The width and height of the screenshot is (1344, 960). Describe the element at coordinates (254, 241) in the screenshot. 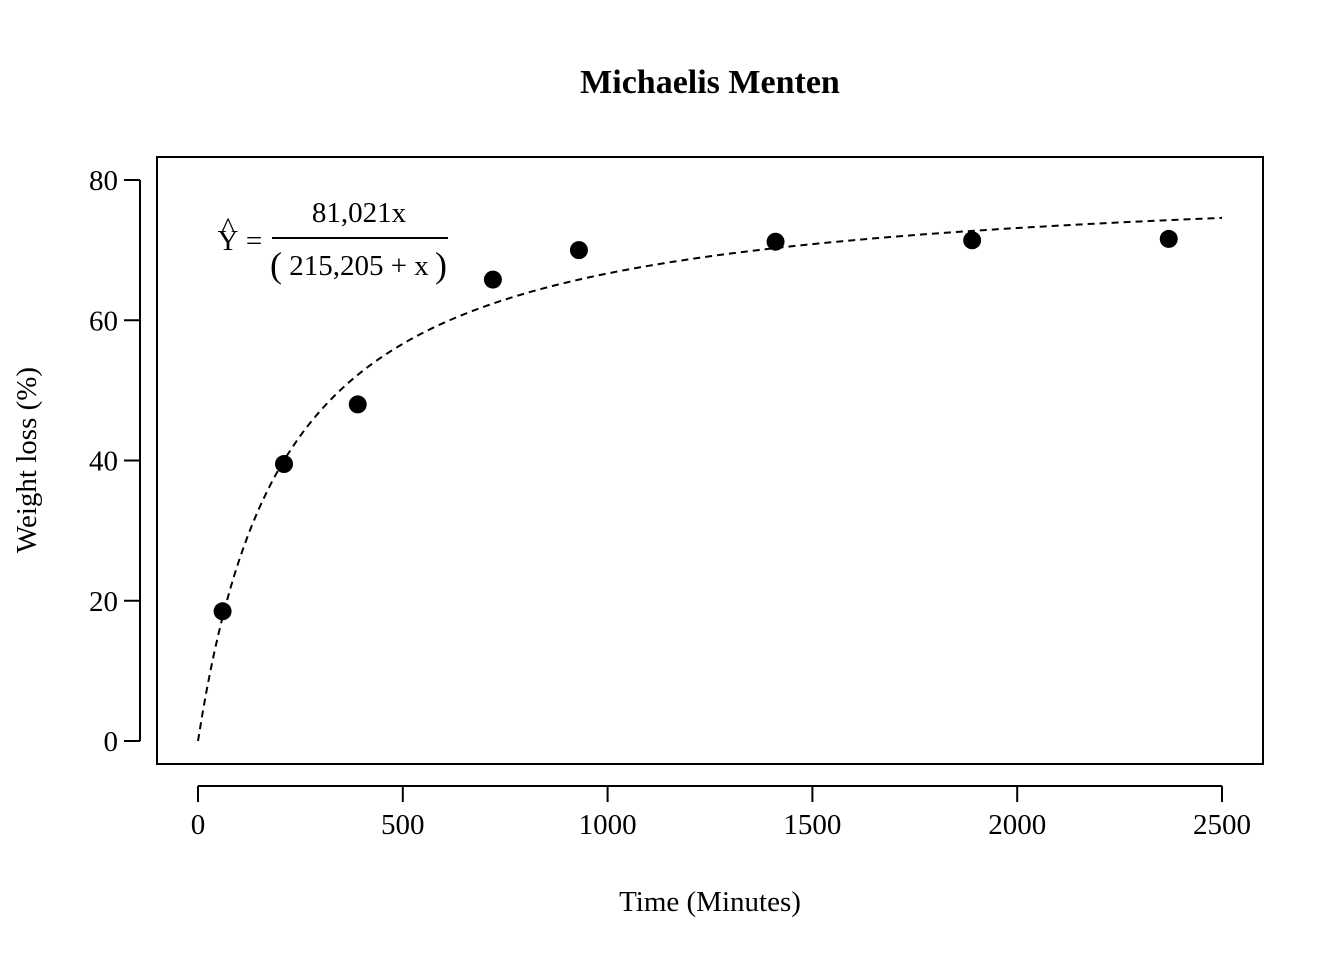

I see `equation-equals: =` at that location.